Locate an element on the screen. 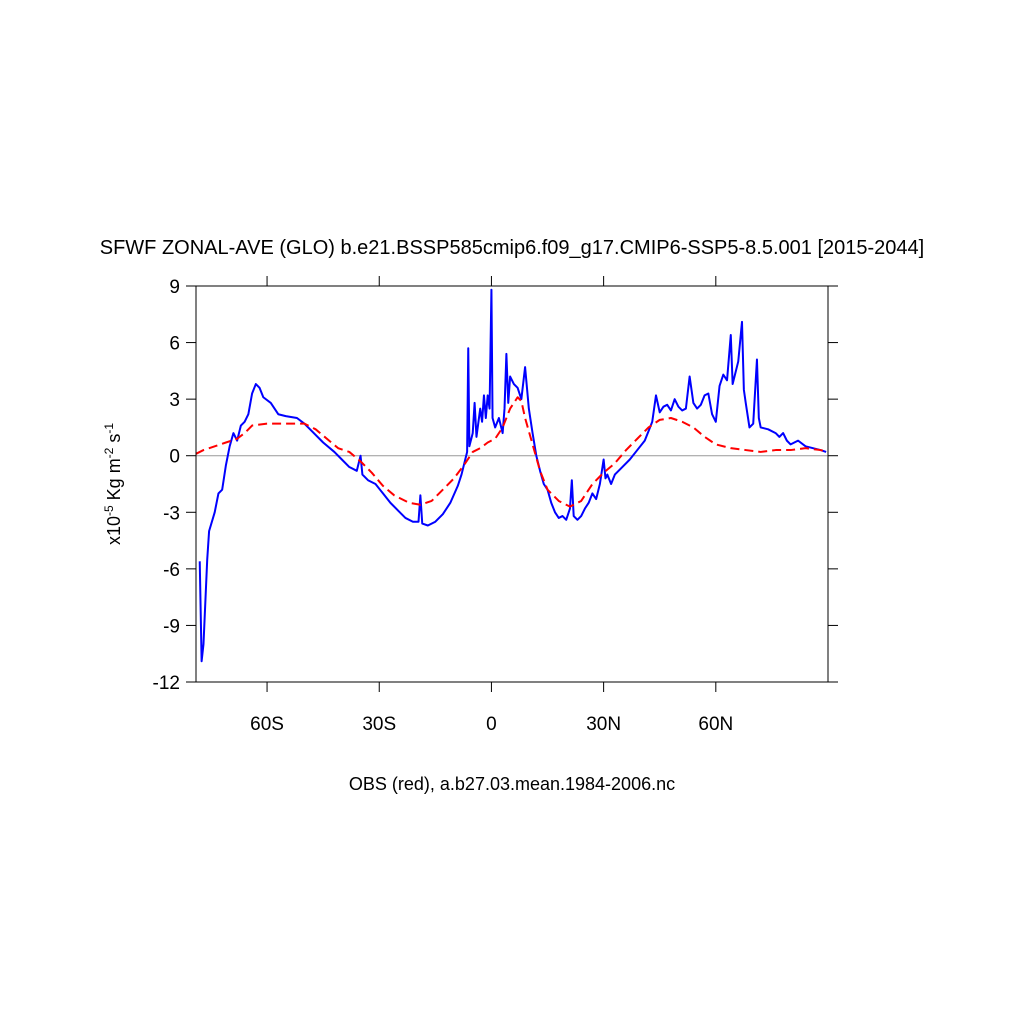  y-label-part: -1 is located at coordinates (109, 428).